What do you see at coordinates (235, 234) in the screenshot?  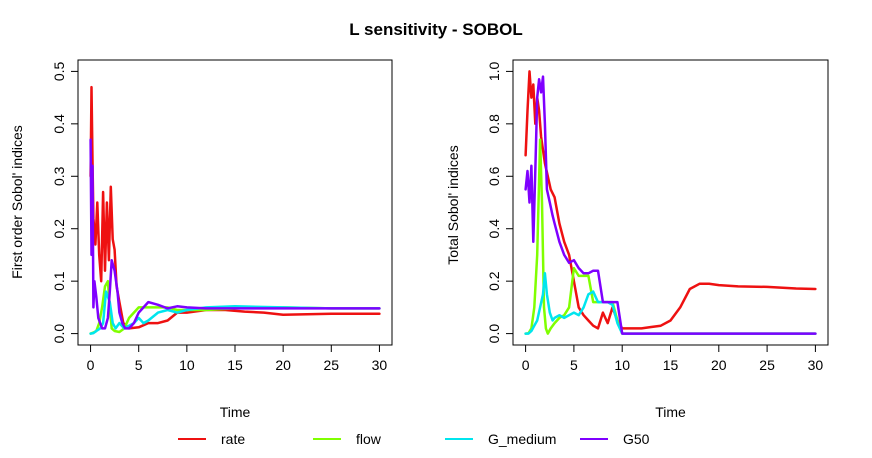 I see `series-line-g50` at bounding box center [235, 234].